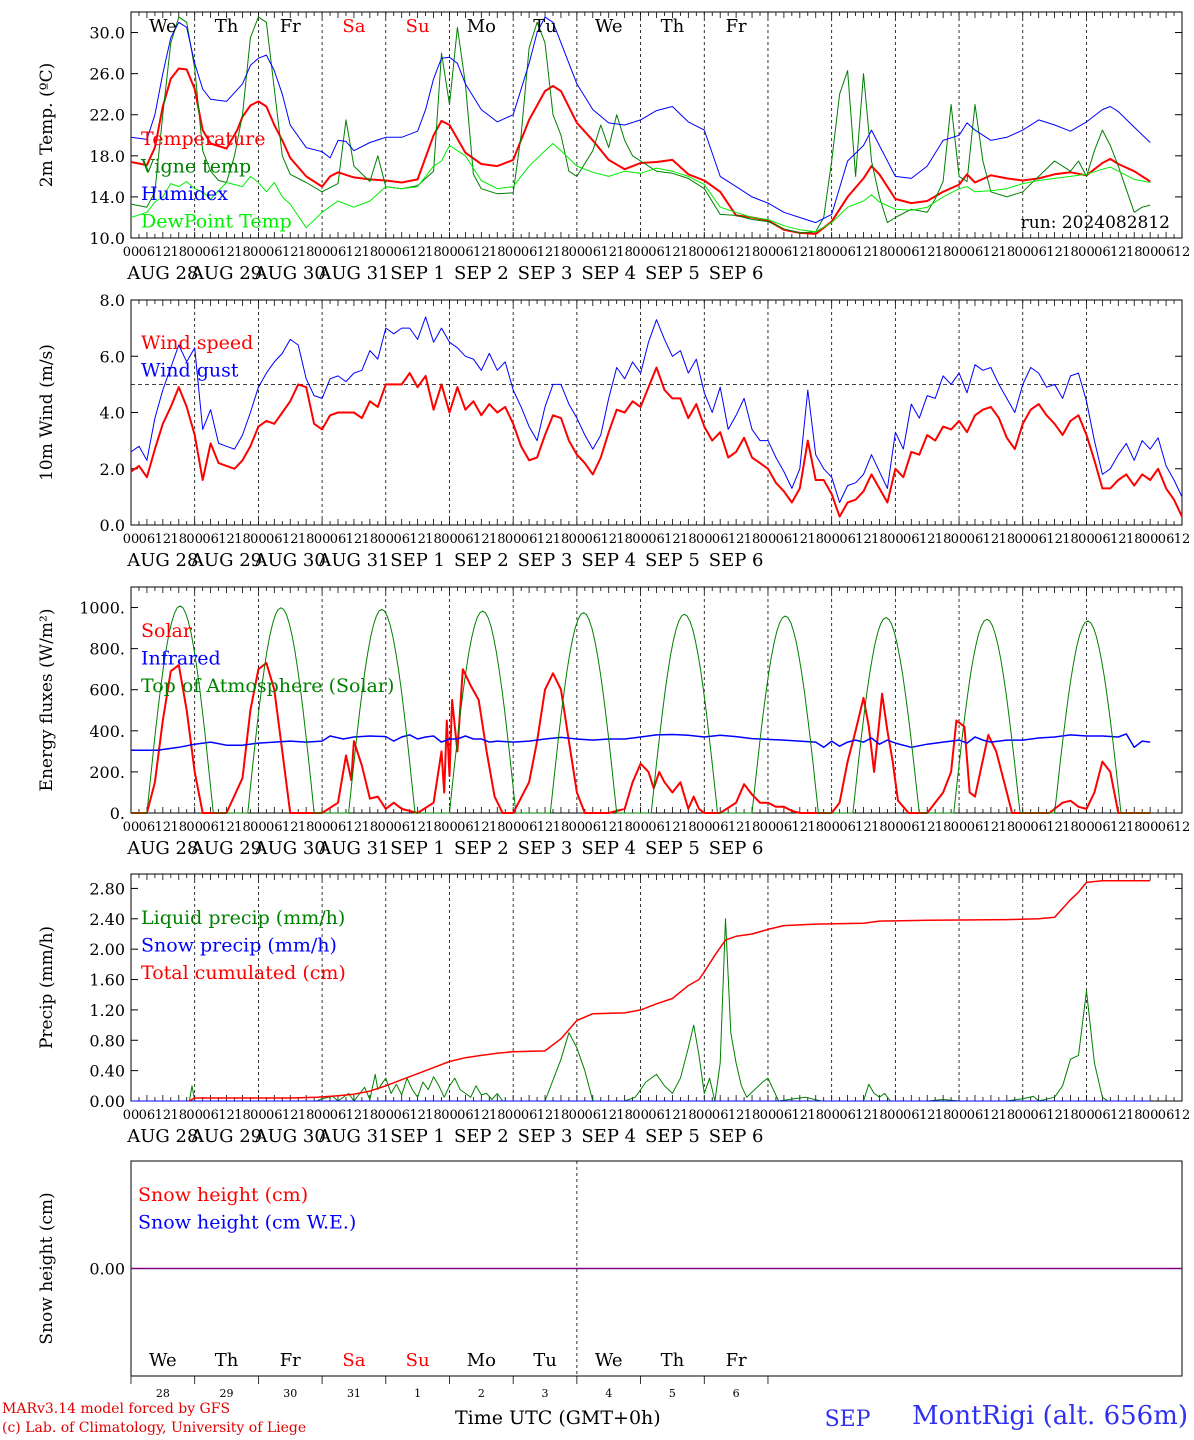 The height and width of the screenshot is (1440, 1194). Describe the element at coordinates (107, 1010) in the screenshot. I see `y-tick-label: 1.20` at that location.